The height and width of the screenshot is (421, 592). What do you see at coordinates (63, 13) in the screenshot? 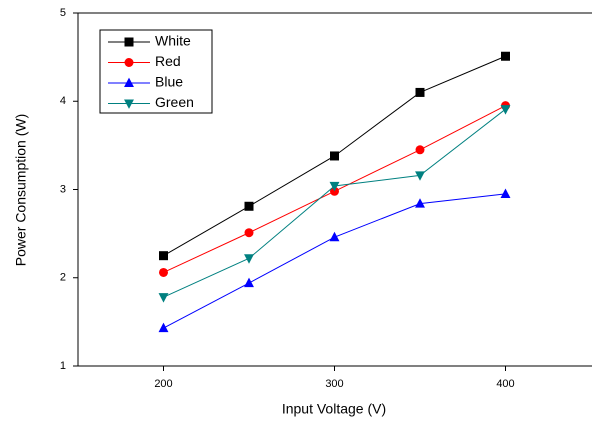
I see `y-tick-label: 5` at bounding box center [63, 13].